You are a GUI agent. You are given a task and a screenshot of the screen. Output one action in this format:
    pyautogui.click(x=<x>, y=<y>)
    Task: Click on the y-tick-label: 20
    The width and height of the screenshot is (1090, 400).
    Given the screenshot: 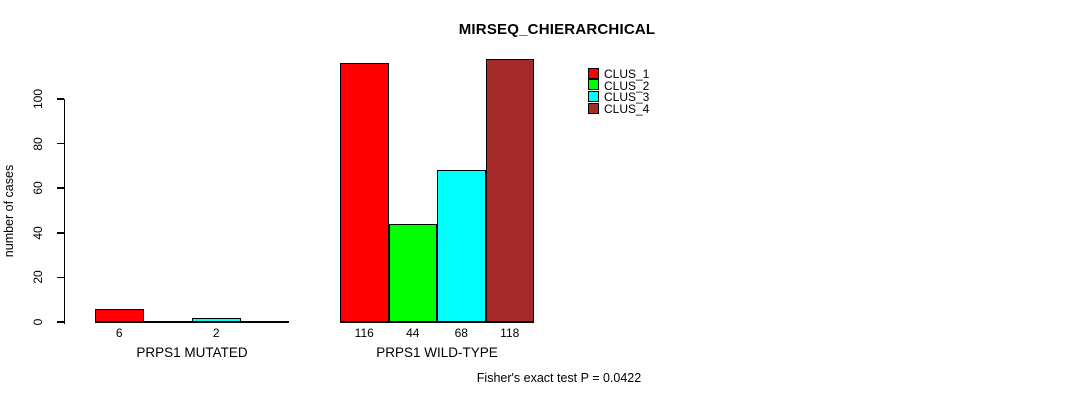 What is the action you would take?
    pyautogui.click(x=38, y=277)
    